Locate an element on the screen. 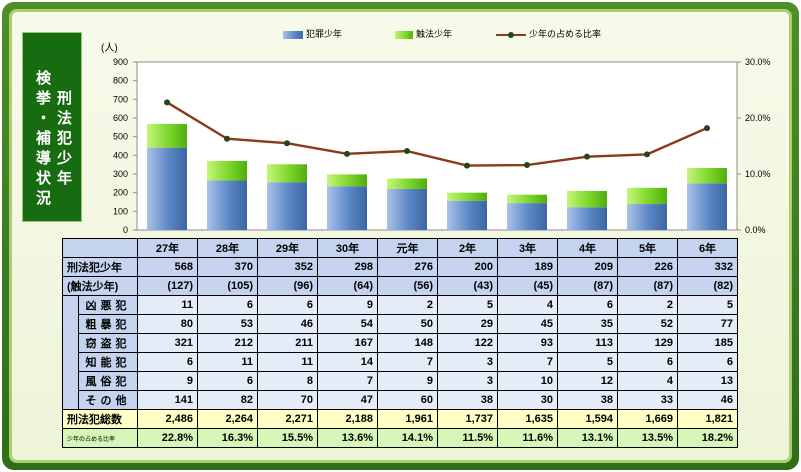 This screenshot has height=472, width=801. table-cell: 12 is located at coordinates (587, 381).